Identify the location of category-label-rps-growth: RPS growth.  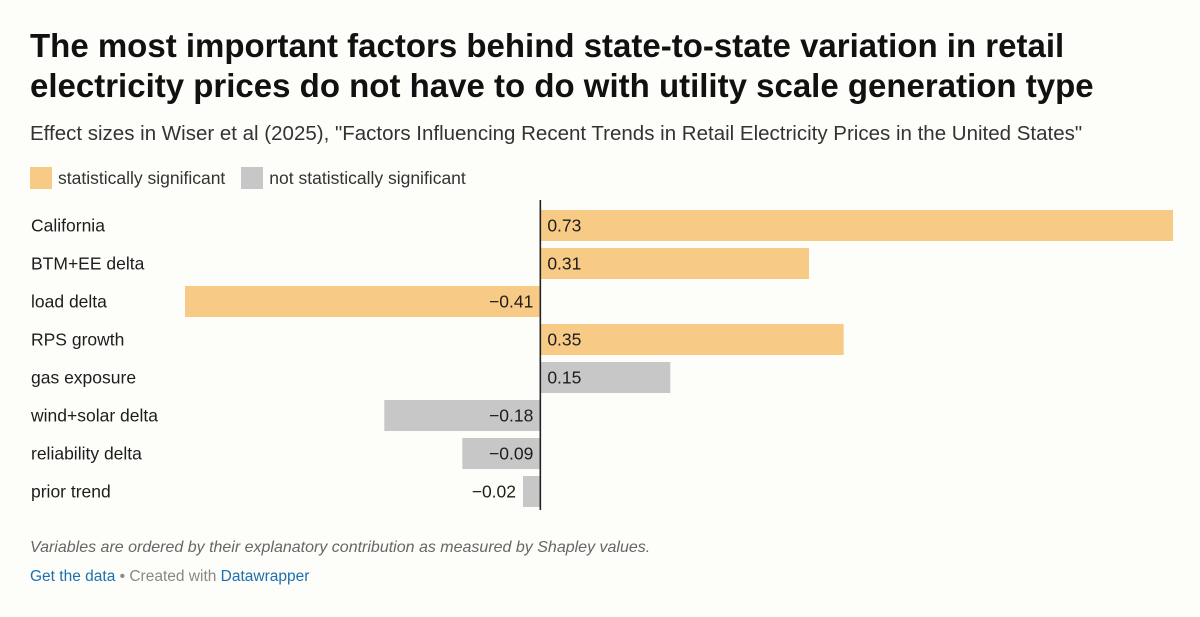
(77, 340).